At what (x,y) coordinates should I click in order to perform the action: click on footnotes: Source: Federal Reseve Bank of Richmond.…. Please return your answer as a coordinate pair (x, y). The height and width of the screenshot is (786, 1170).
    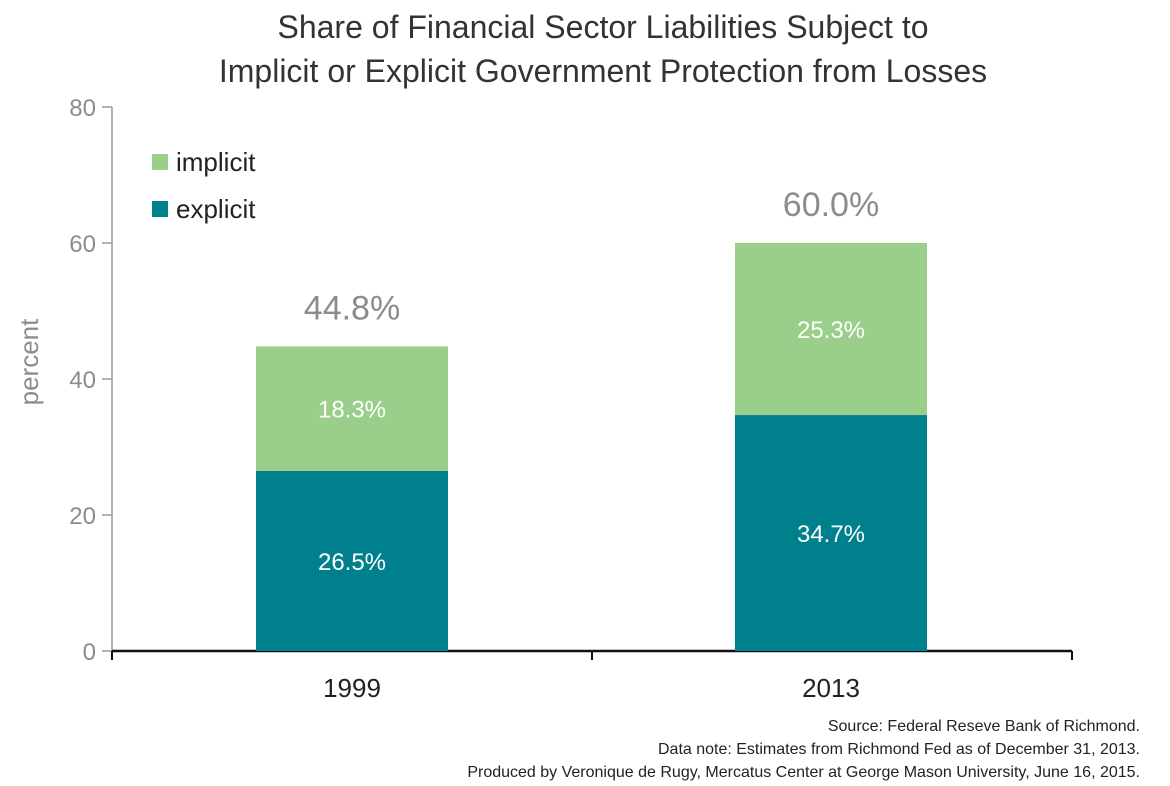
    Looking at the image, I should click on (803, 749).